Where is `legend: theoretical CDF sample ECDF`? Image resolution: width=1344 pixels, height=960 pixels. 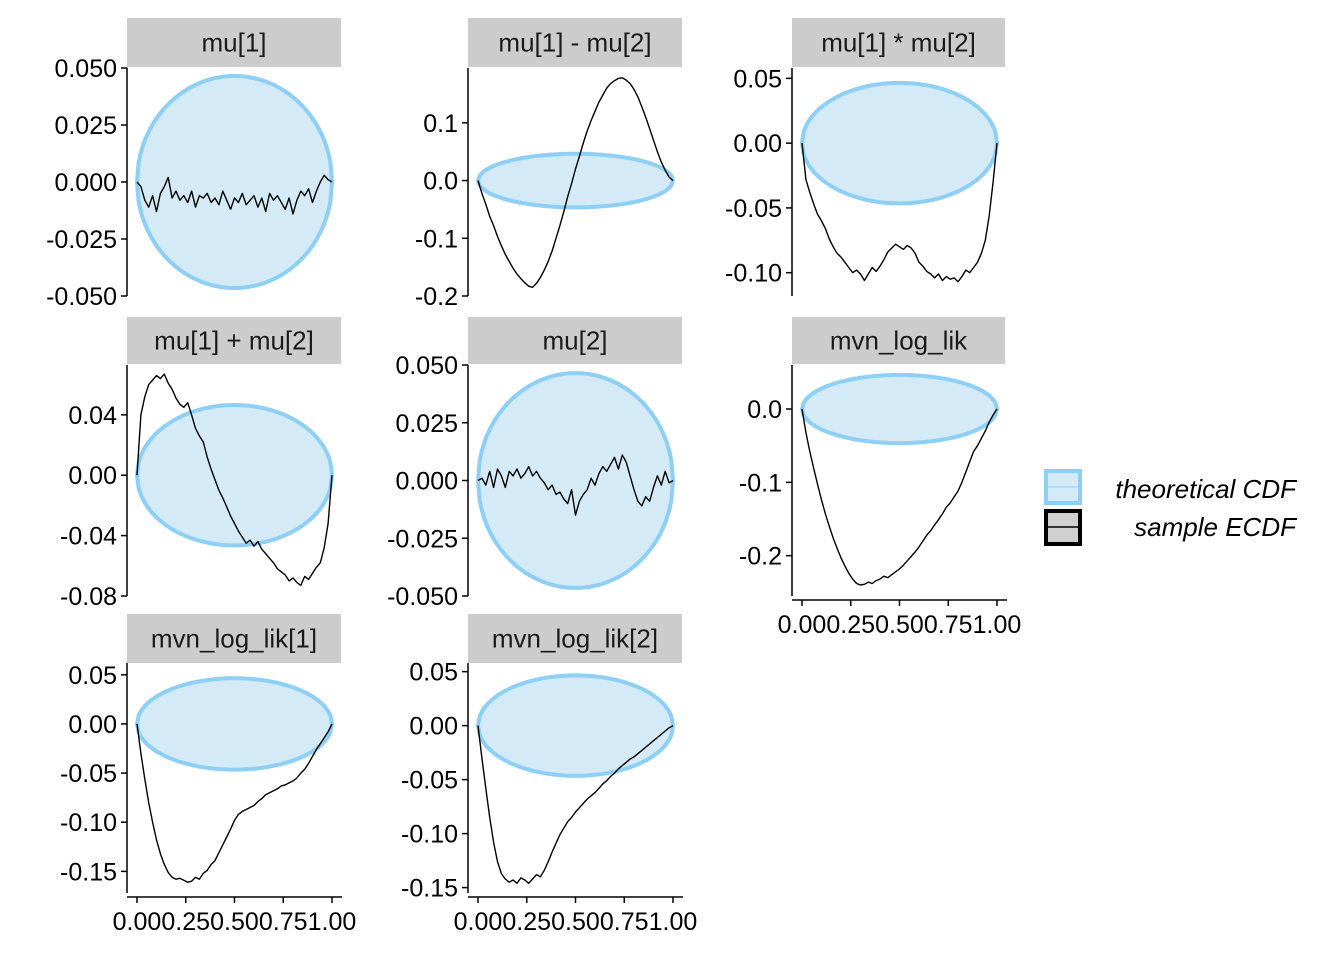 legend: theoretical CDF sample ECDF is located at coordinates (1171, 507).